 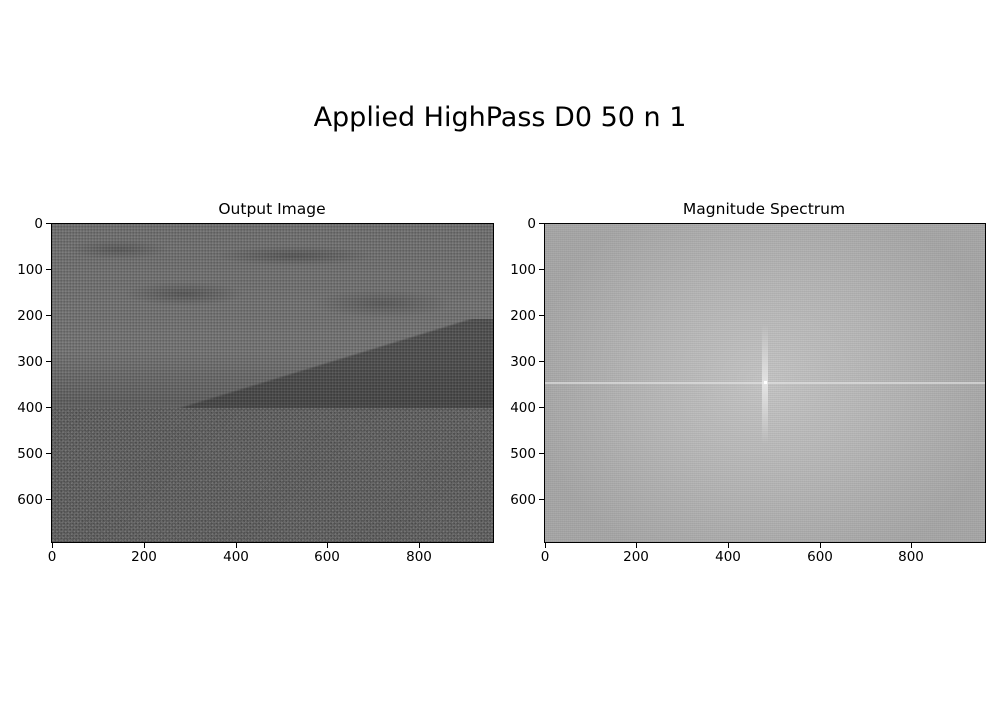 I want to click on output-image-title: Output Image, so click(x=272, y=209).